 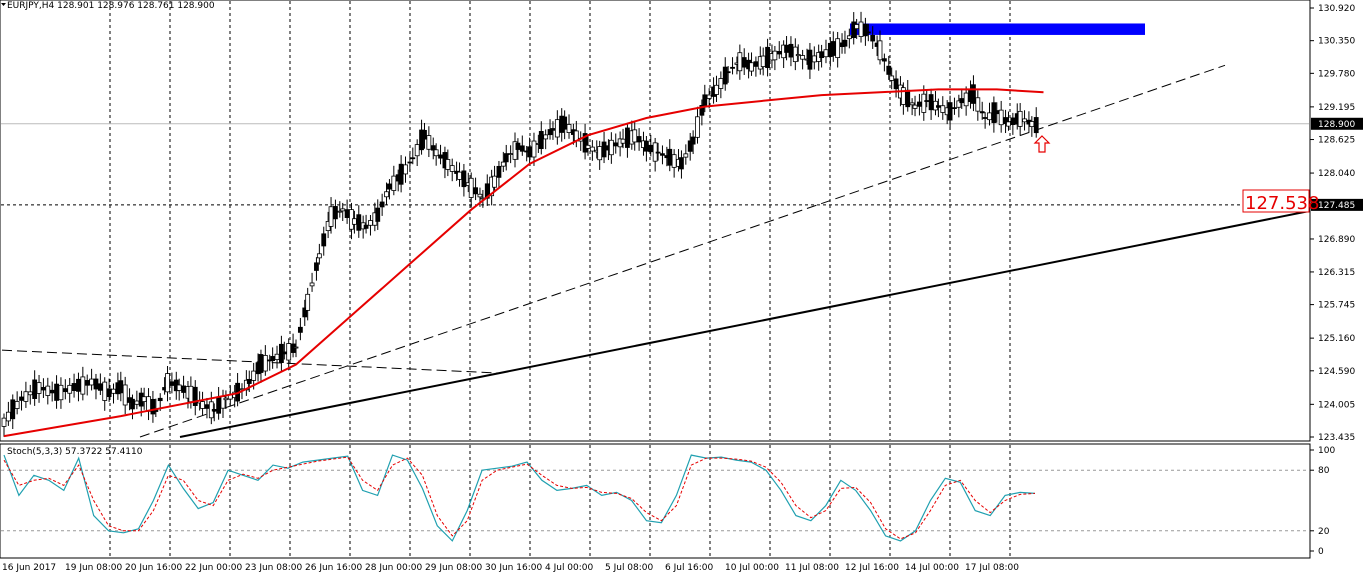 I want to click on time-tick-label: 6 Jul 16:00, so click(x=689, y=568).